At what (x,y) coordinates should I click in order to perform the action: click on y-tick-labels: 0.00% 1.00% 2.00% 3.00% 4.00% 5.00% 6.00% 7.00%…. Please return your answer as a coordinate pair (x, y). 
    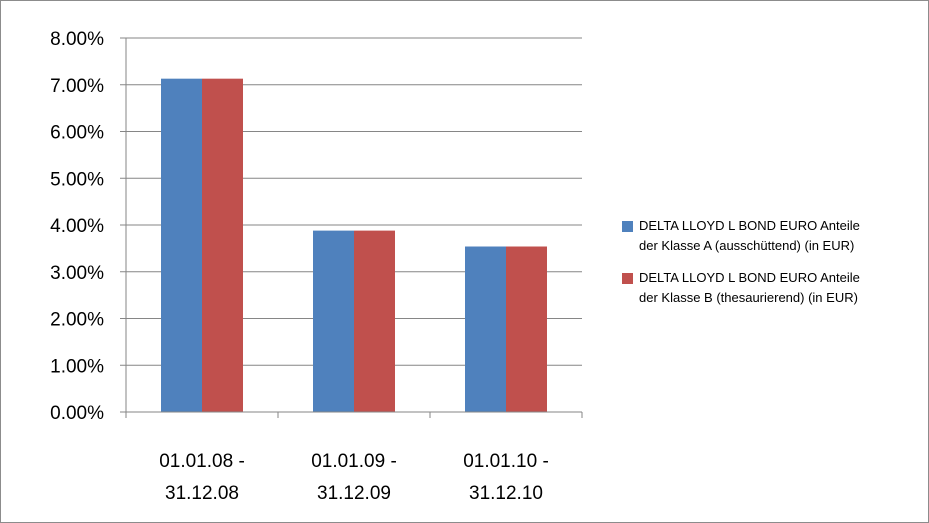
    Looking at the image, I should click on (77, 226).